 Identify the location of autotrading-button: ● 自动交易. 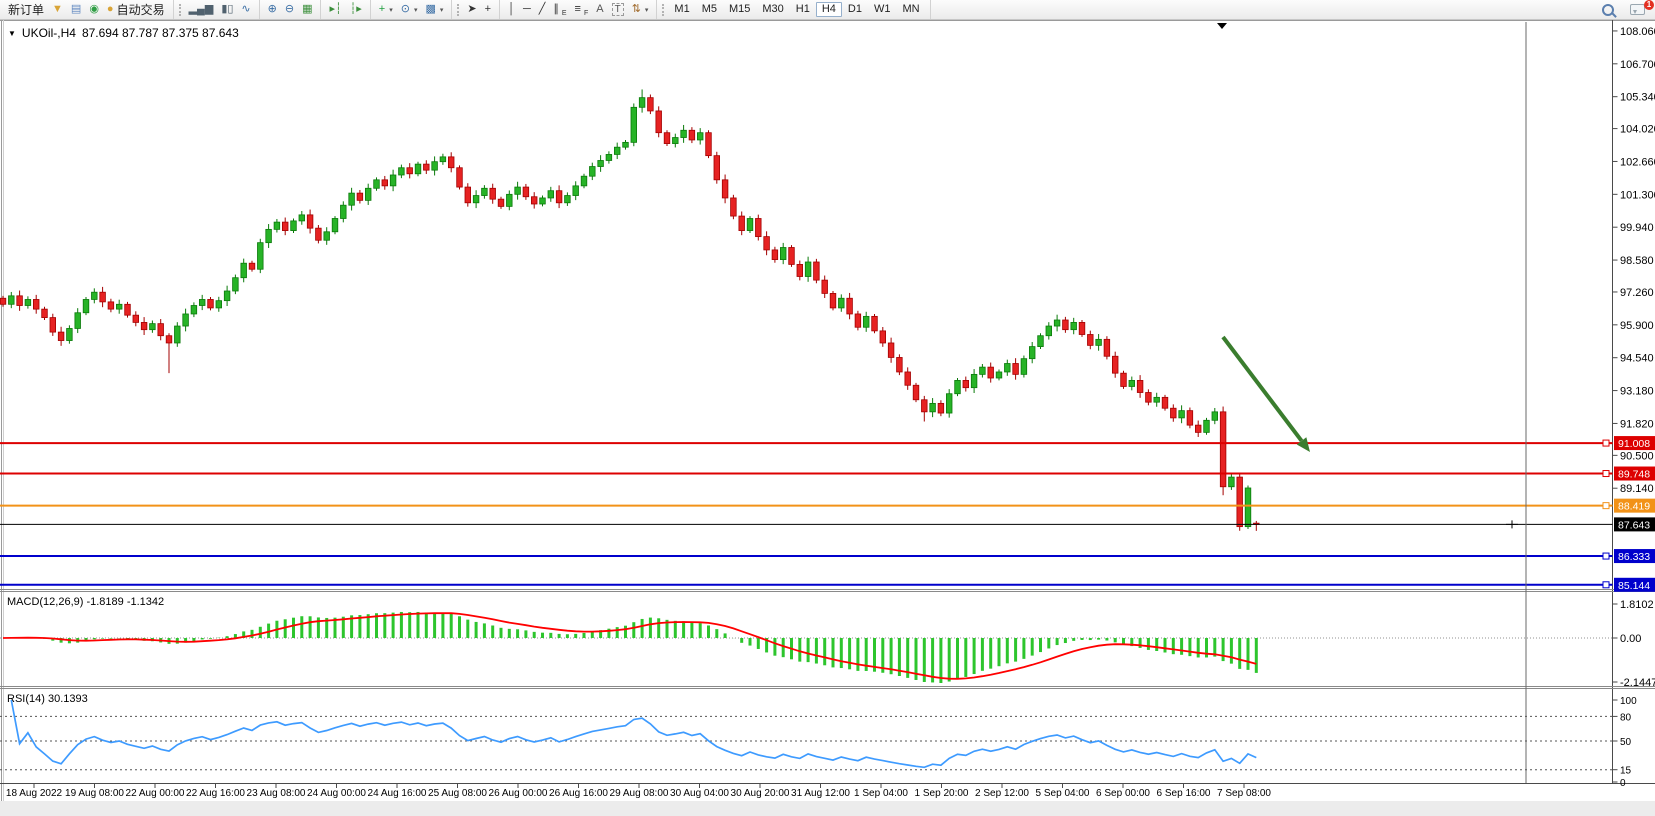
(136, 9).